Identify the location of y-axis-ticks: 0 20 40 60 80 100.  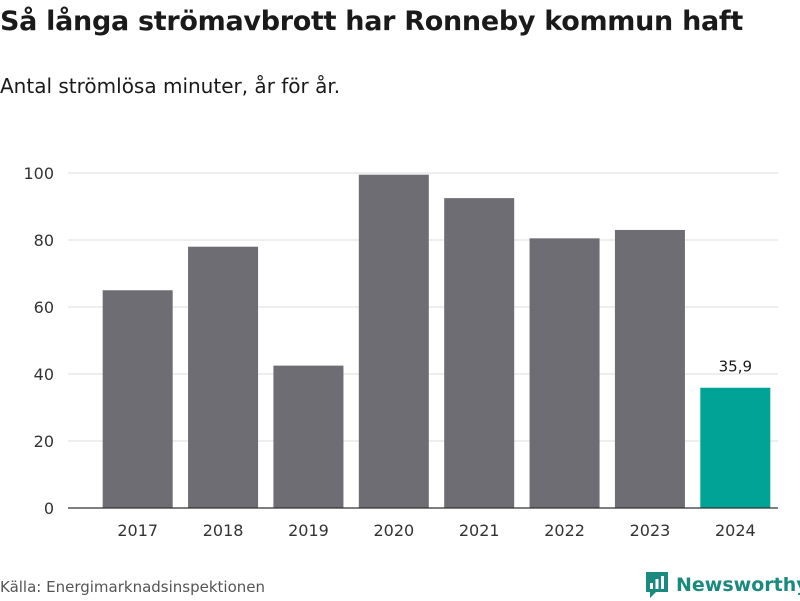
(38, 341).